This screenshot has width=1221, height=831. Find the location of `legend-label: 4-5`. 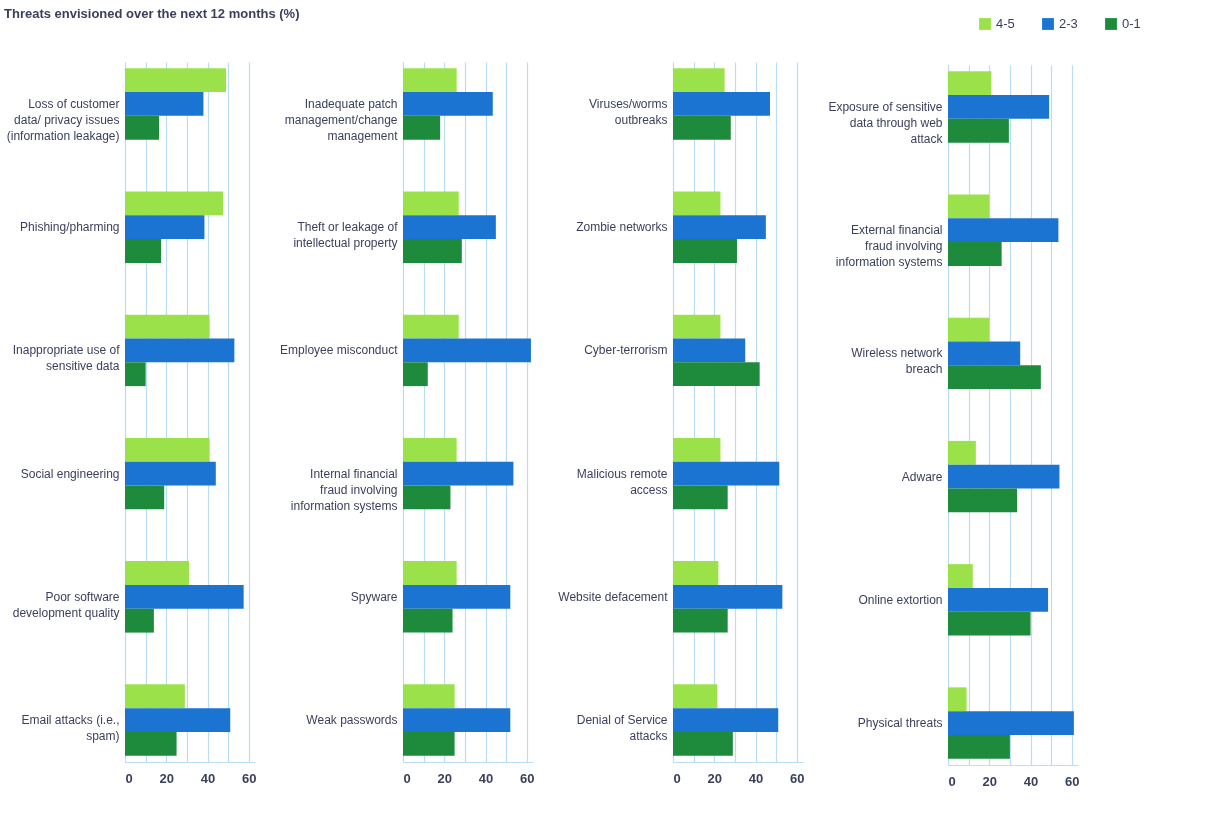

legend-label: 4-5 is located at coordinates (1005, 23).